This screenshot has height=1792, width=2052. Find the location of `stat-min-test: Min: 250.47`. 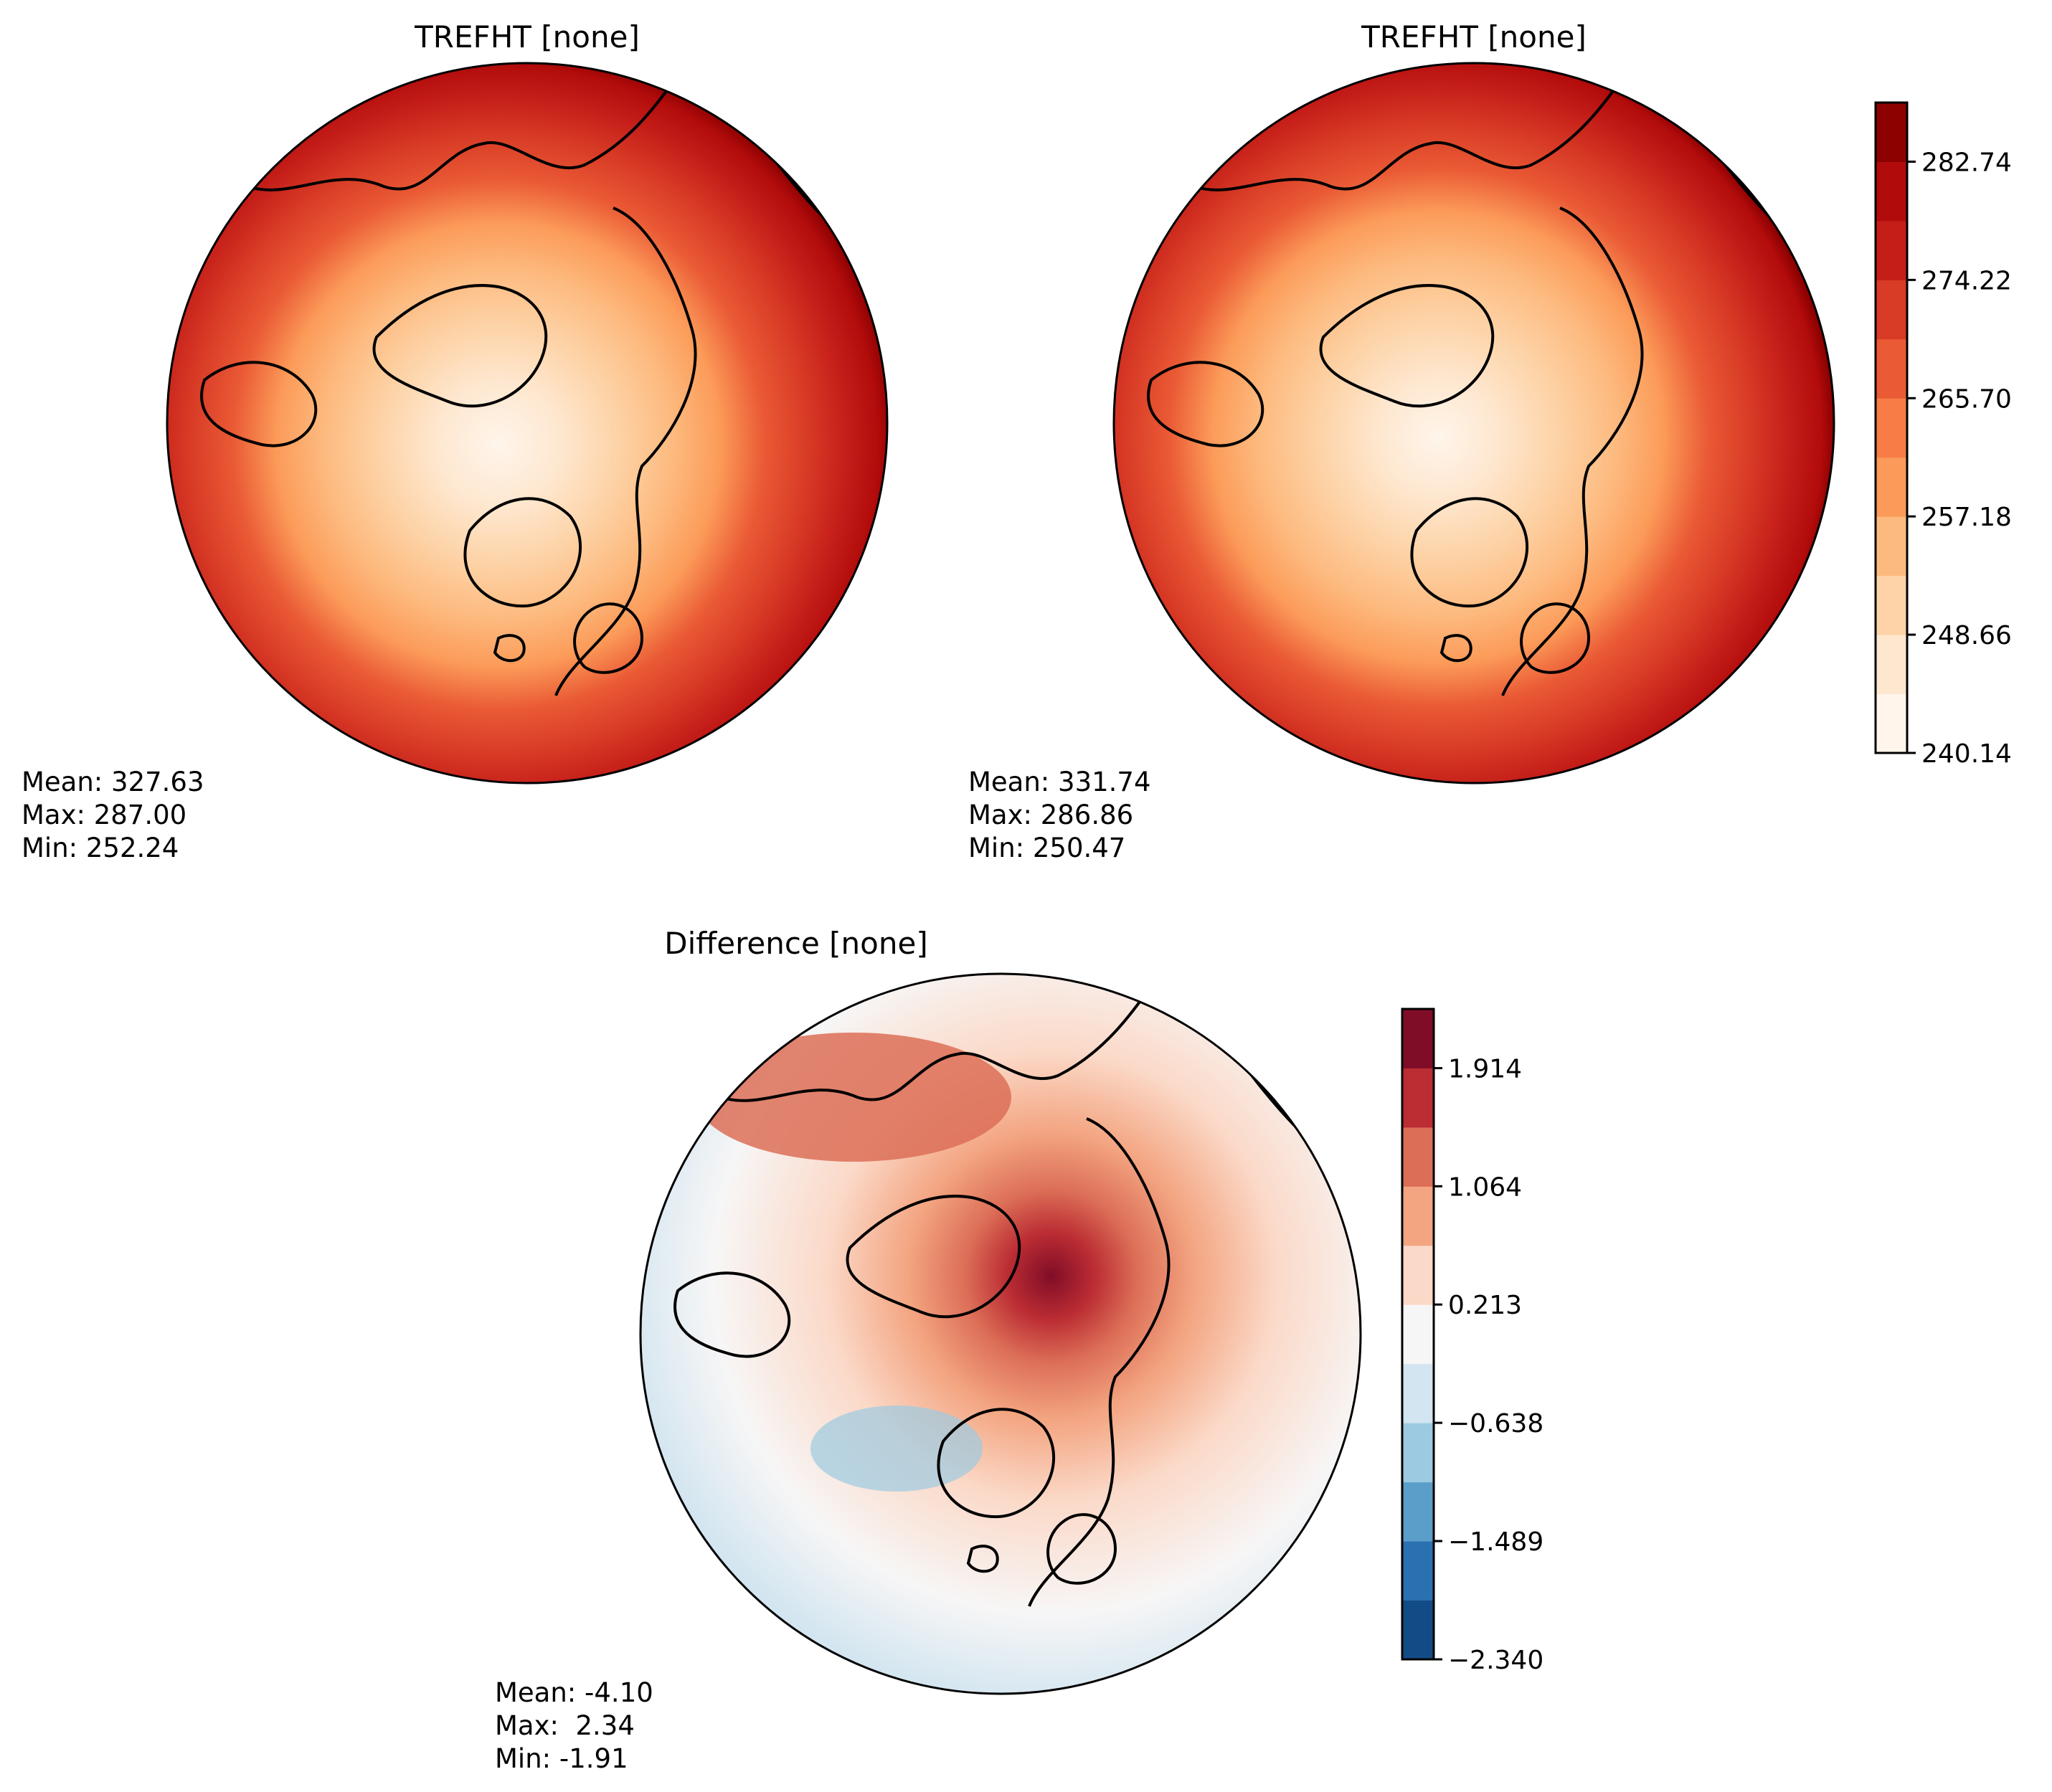

stat-min-test: Min: 250.47 is located at coordinates (1047, 848).